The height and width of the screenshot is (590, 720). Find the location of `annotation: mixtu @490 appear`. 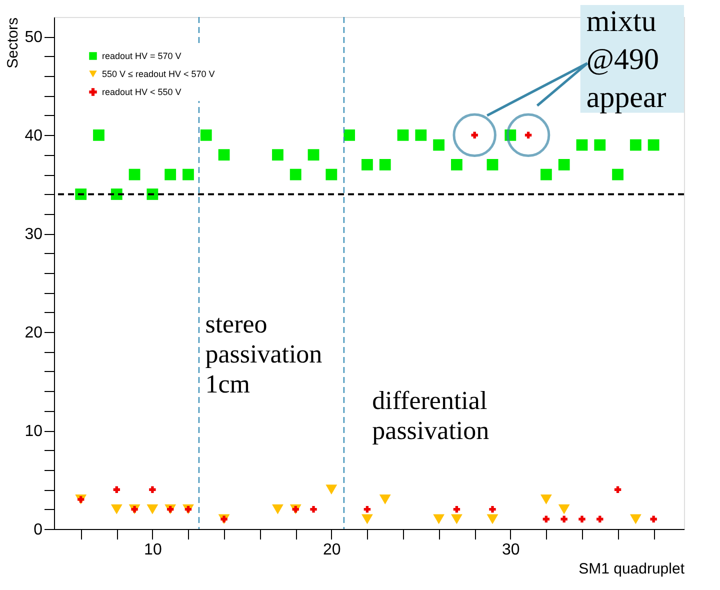

annotation: mixtu @490 appear is located at coordinates (626, 59).